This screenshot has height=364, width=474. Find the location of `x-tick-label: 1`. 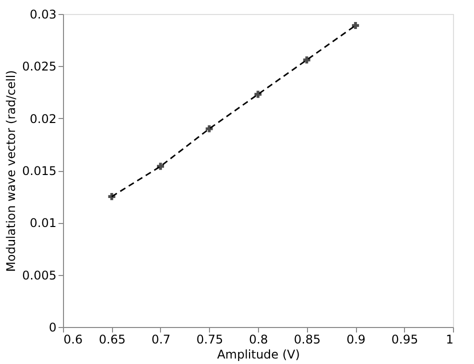

x-tick-label: 1 is located at coordinates (450, 339).